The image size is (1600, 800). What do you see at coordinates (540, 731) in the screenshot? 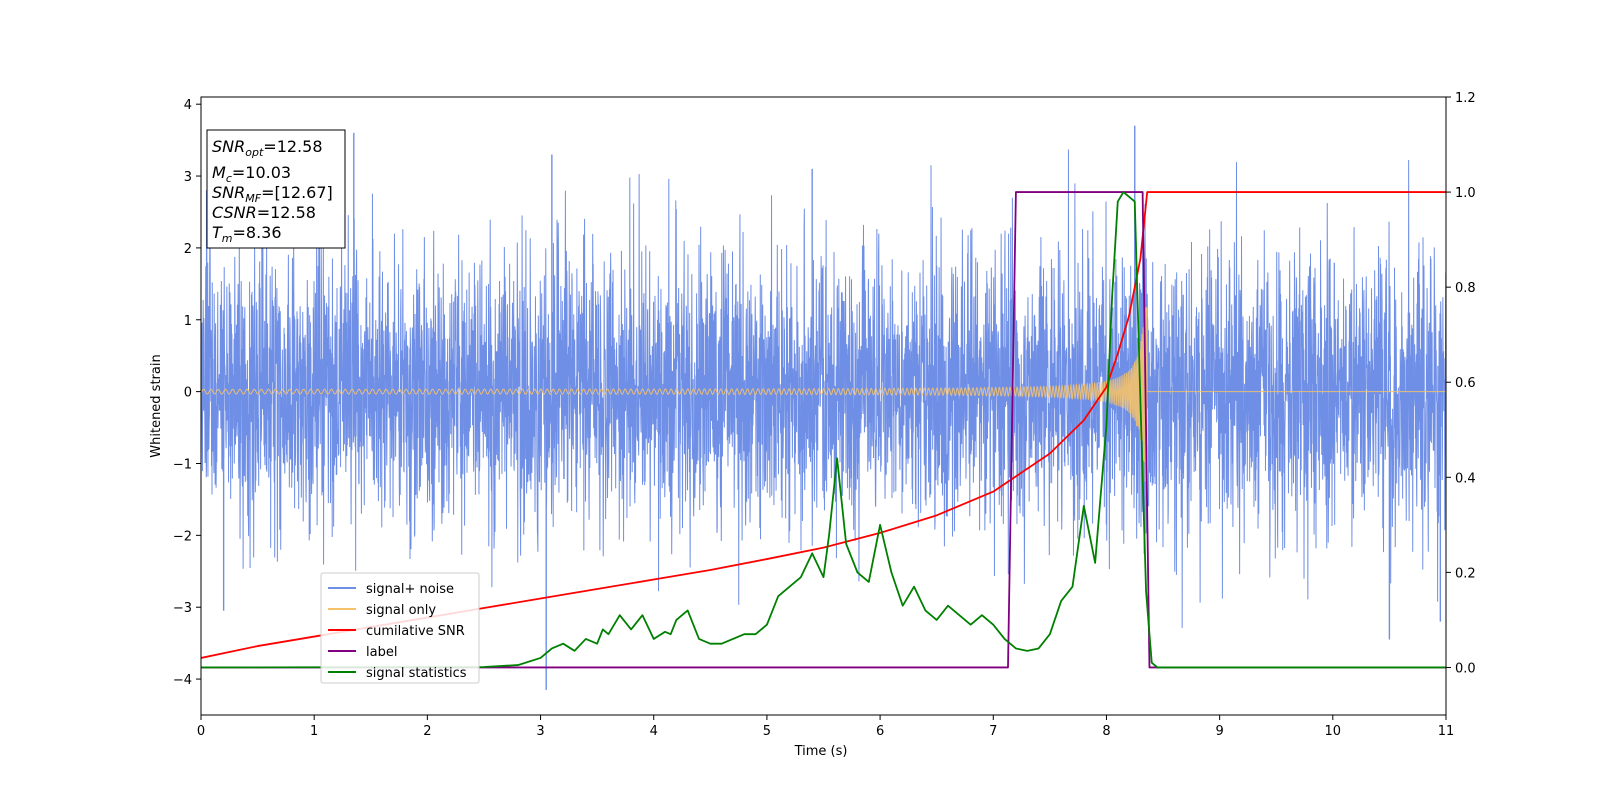
I see `x-tick-label: 3` at bounding box center [540, 731].